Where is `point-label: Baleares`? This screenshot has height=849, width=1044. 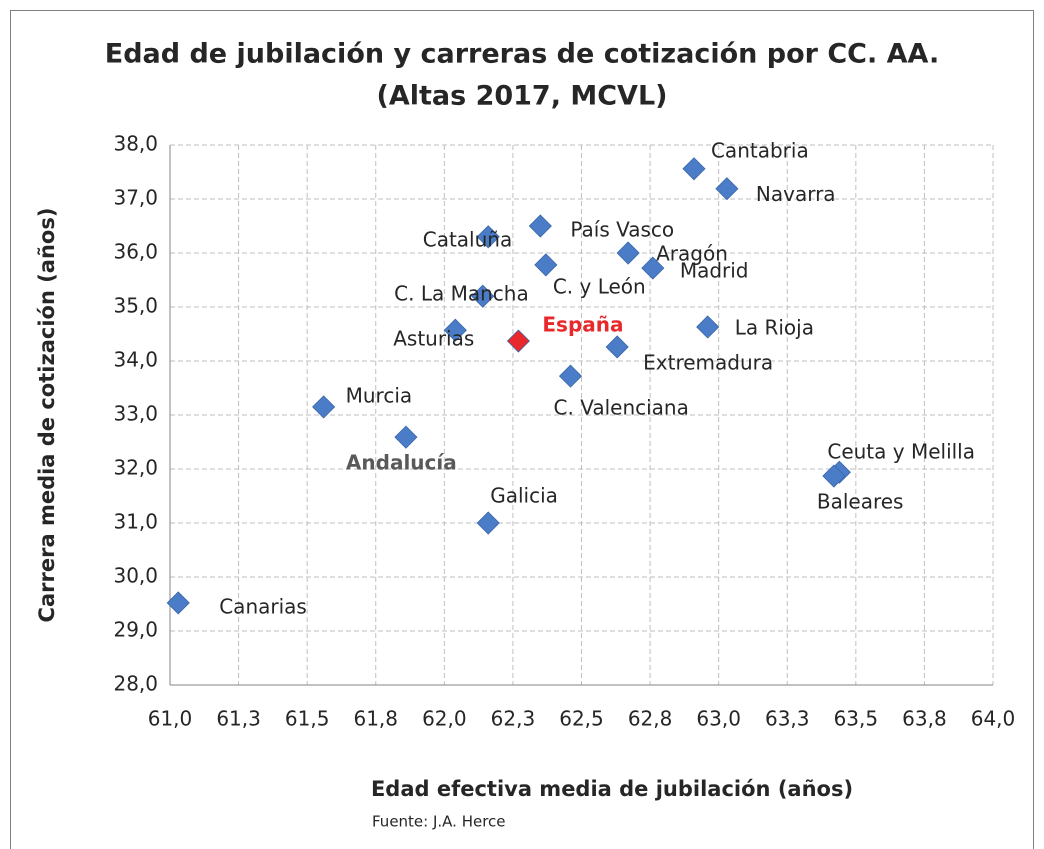 point-label: Baleares is located at coordinates (860, 502).